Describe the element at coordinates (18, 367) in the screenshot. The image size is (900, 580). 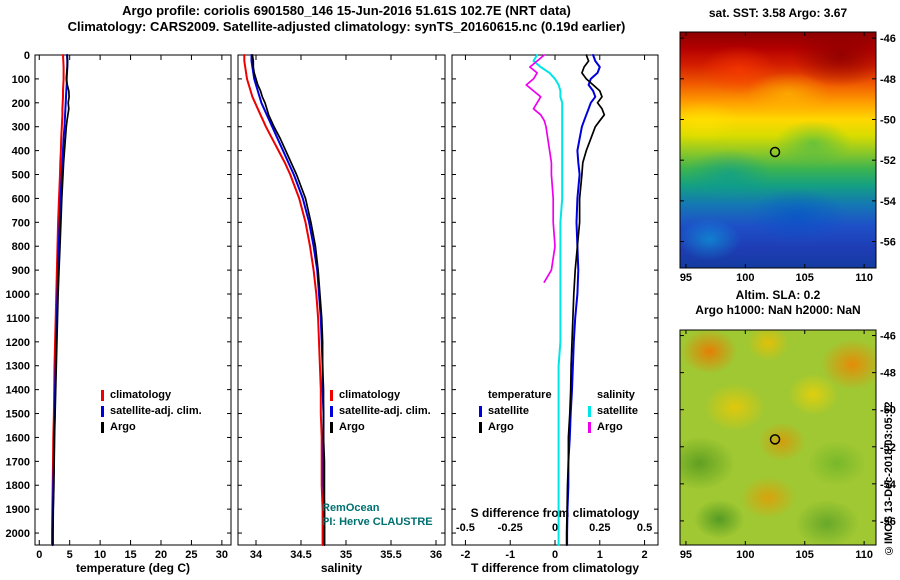
I see `depth-tick-label: 1300` at that location.